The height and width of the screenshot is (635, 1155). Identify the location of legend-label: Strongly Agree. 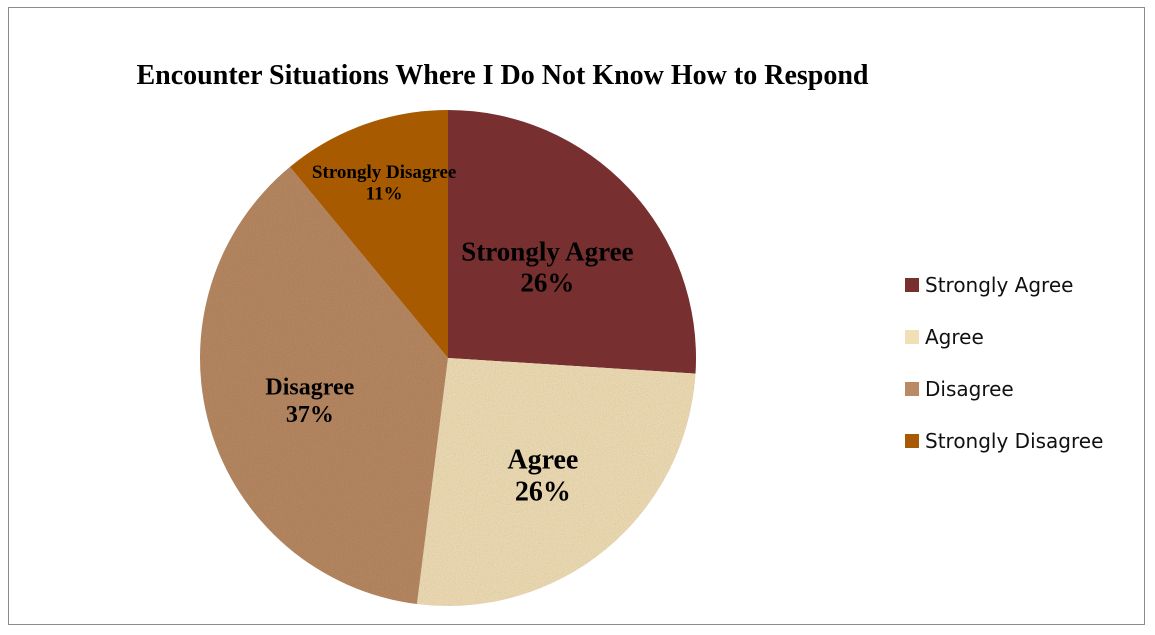
(999, 285).